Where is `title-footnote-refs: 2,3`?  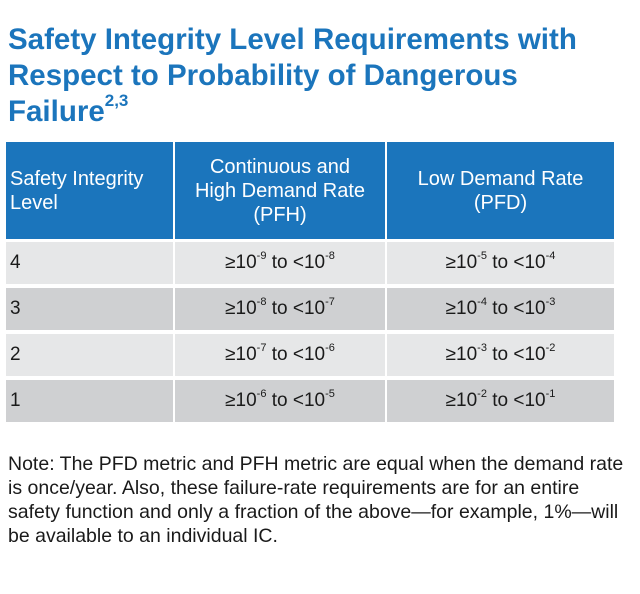
title-footnote-refs: 2,3 is located at coordinates (116, 101).